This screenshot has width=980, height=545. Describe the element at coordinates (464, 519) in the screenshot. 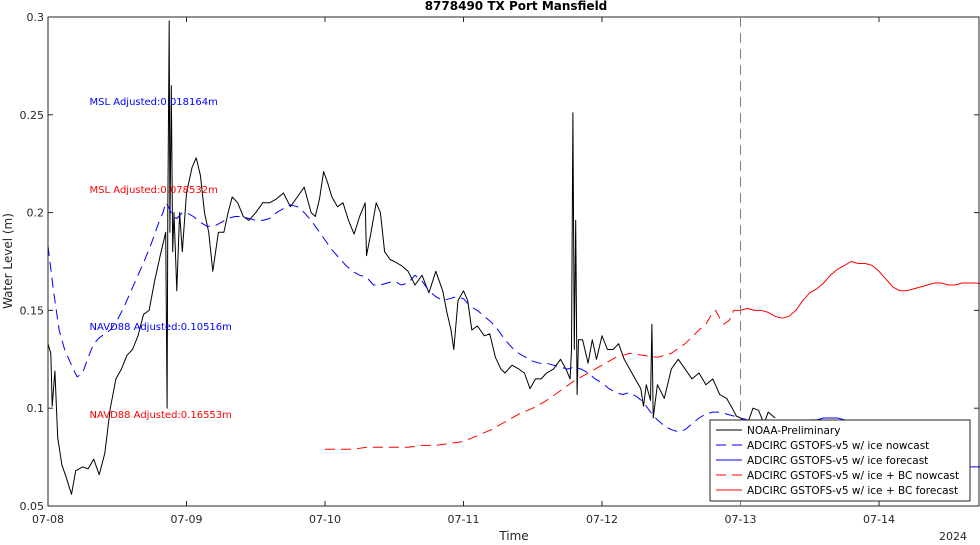

I see `x-tick-label: 07-11` at that location.